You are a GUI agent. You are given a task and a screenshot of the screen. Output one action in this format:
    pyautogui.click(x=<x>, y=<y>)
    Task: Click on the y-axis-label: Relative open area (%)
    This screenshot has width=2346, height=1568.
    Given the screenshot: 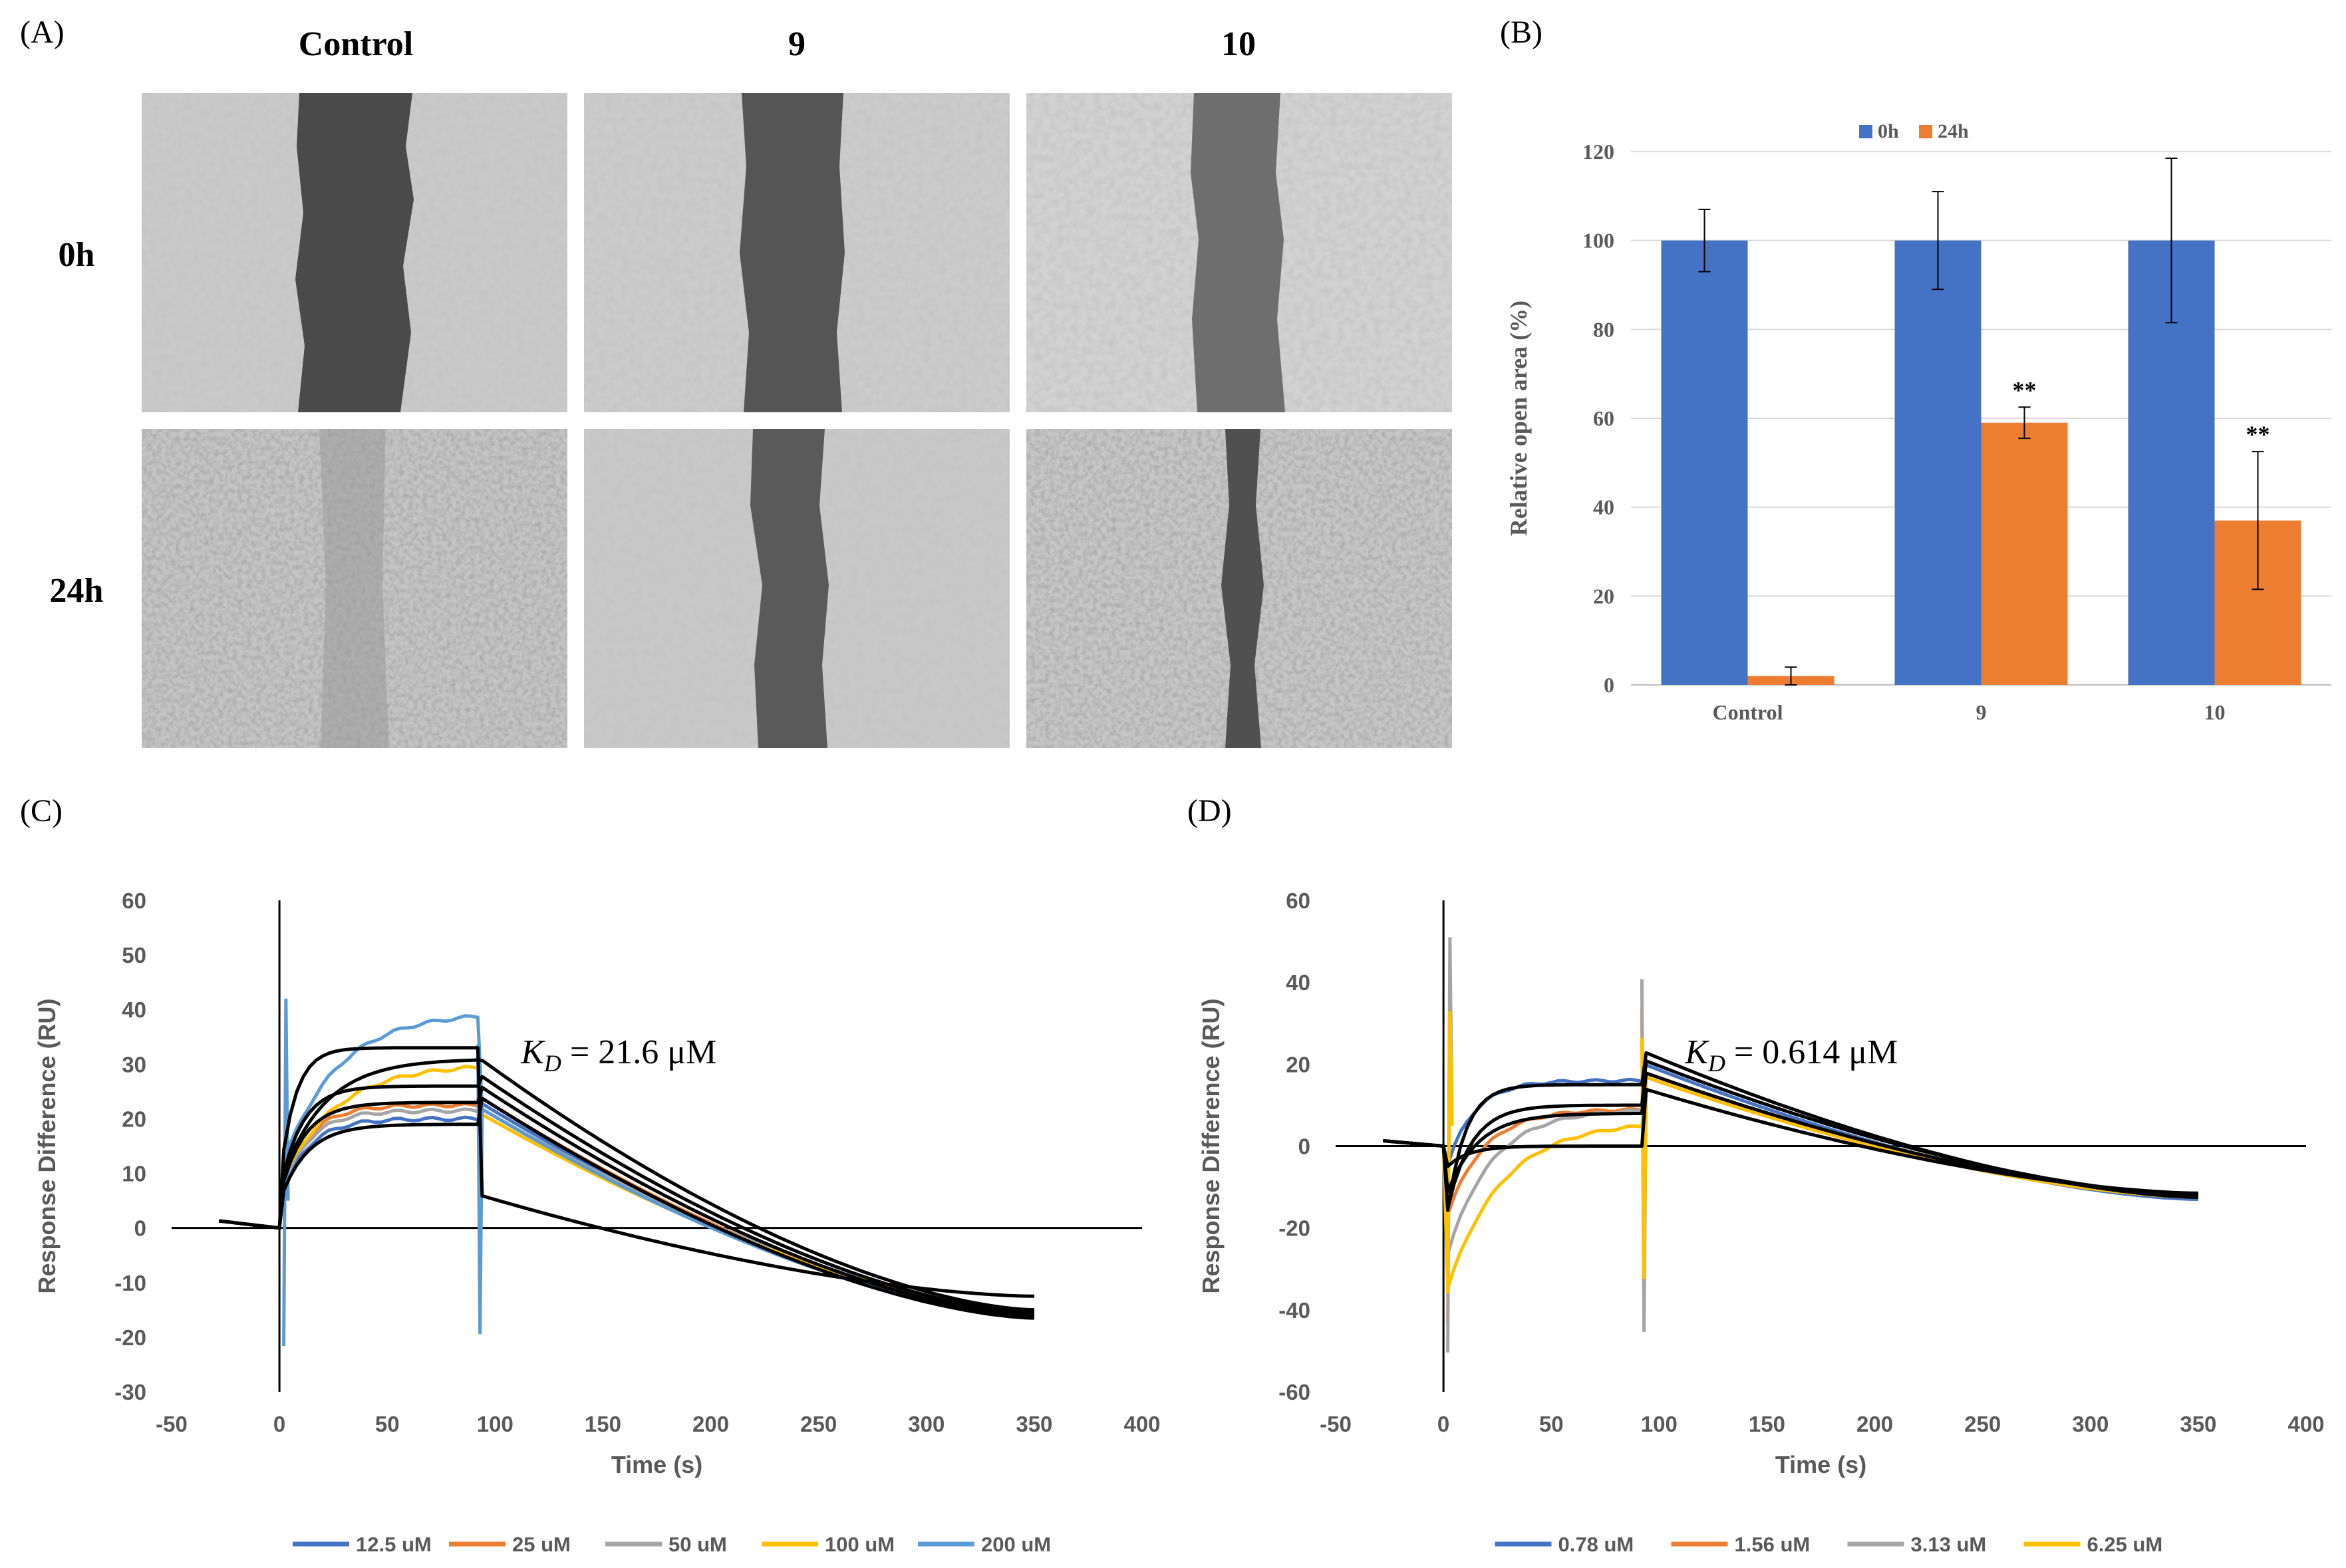 What is the action you would take?
    pyautogui.click(x=1518, y=418)
    